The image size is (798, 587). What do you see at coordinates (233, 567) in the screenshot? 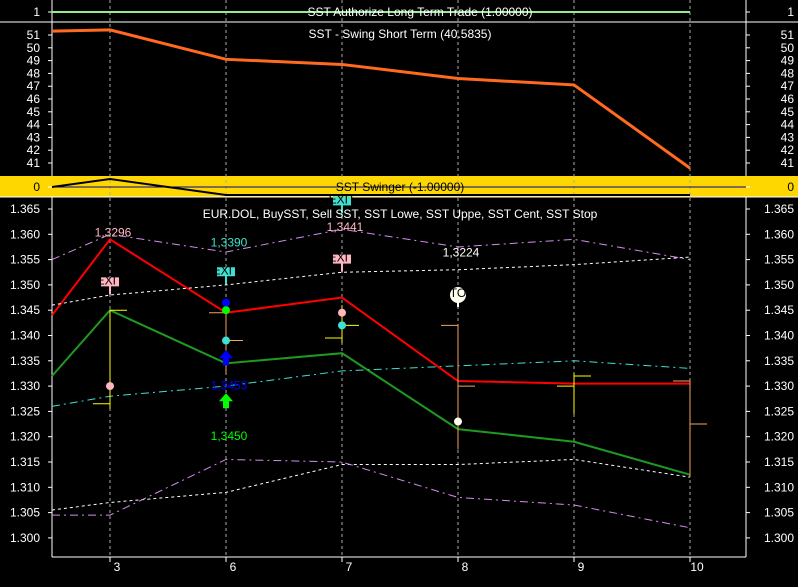
I see `x-tick-label: 6` at bounding box center [233, 567].